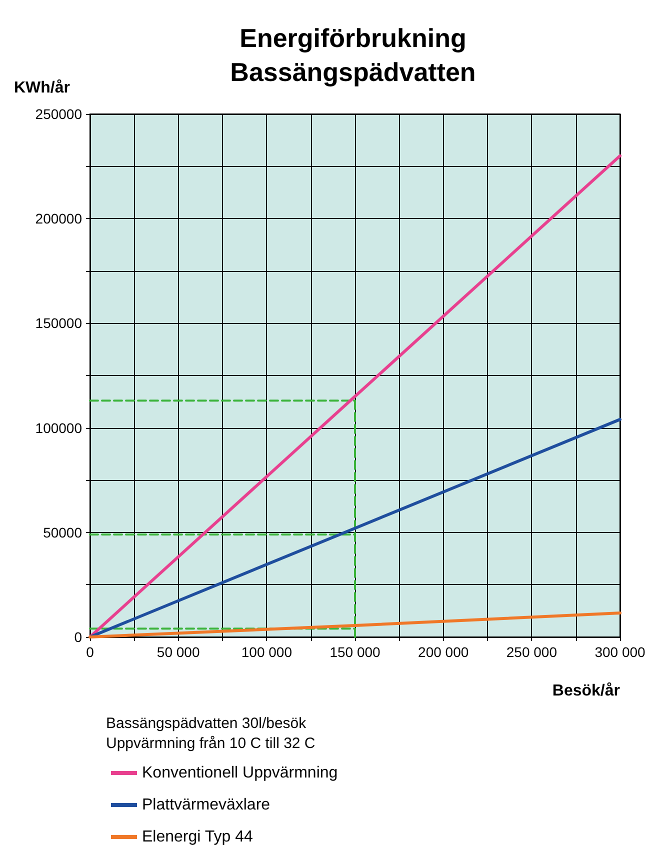 The image size is (672, 858). Describe the element at coordinates (58, 218) in the screenshot. I see `y-tick-label: 200000` at that location.